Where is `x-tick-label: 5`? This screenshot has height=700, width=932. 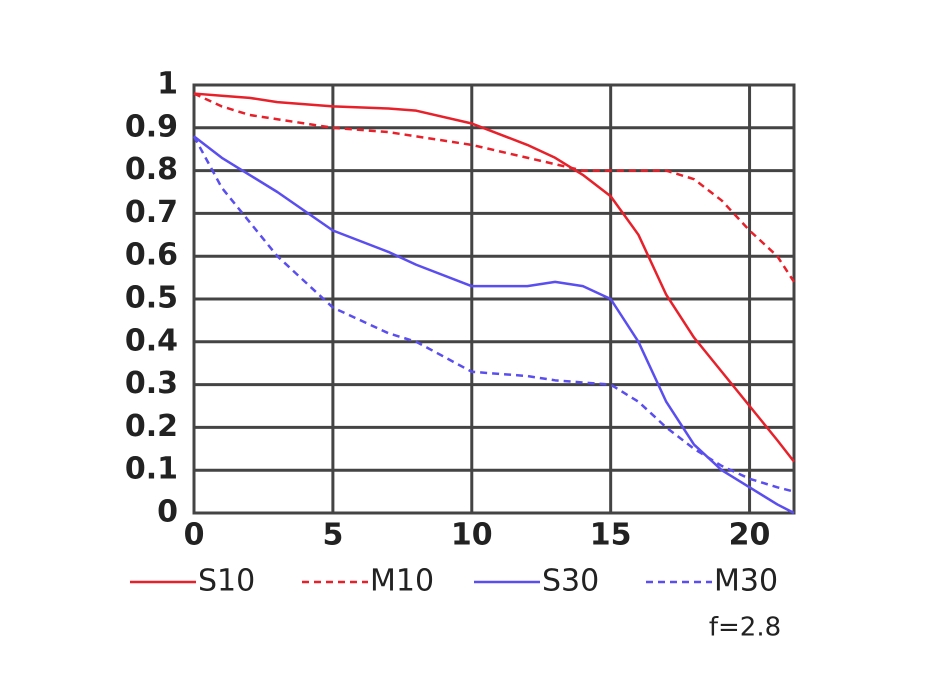
x-tick-label: 5 is located at coordinates (332, 535).